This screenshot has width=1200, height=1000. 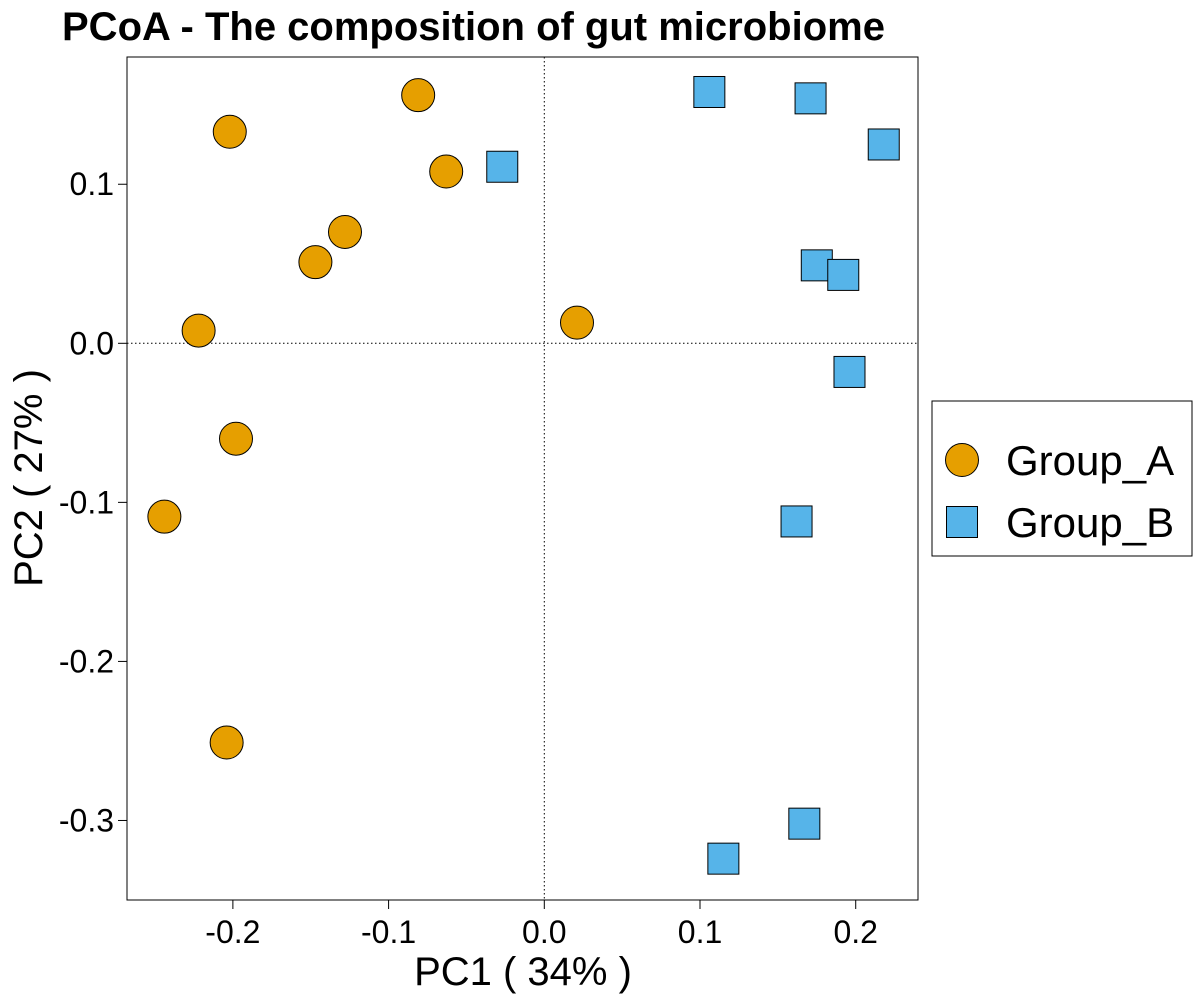 I want to click on y-tick-label: 0.1, so click(x=92, y=184).